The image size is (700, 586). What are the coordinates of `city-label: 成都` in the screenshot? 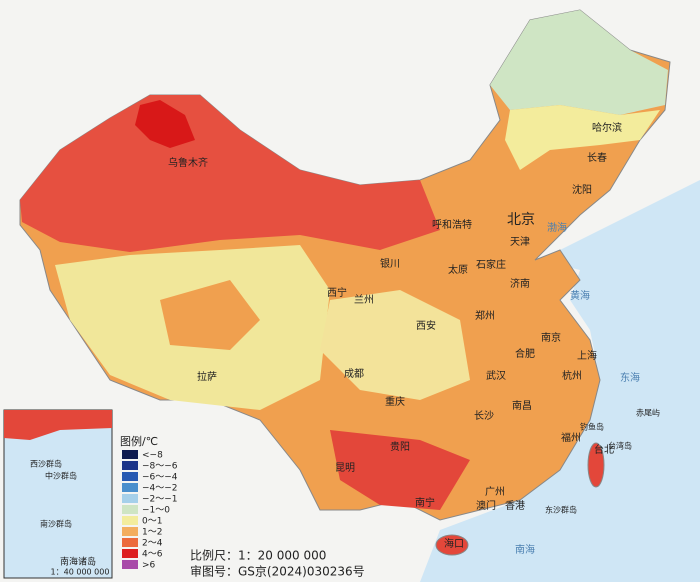 It's located at (354, 374).